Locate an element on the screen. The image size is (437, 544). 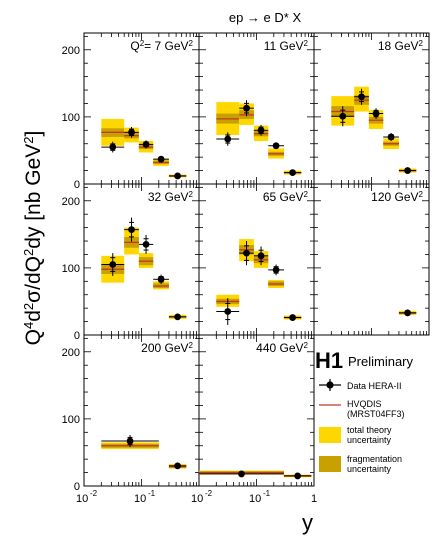
y-label-close: ] is located at coordinates (33, 134).